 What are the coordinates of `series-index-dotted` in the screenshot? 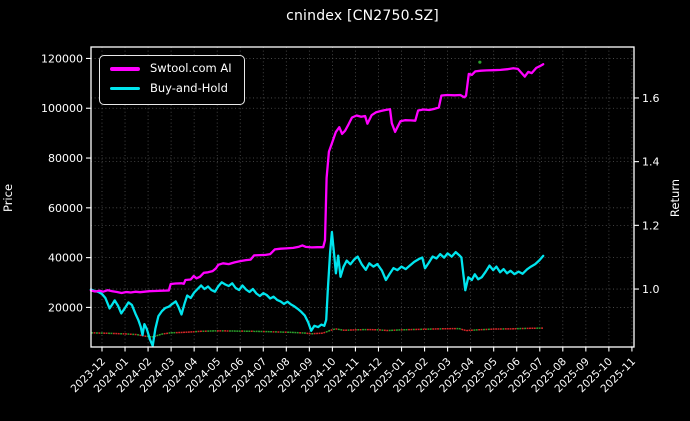 It's located at (317, 332).